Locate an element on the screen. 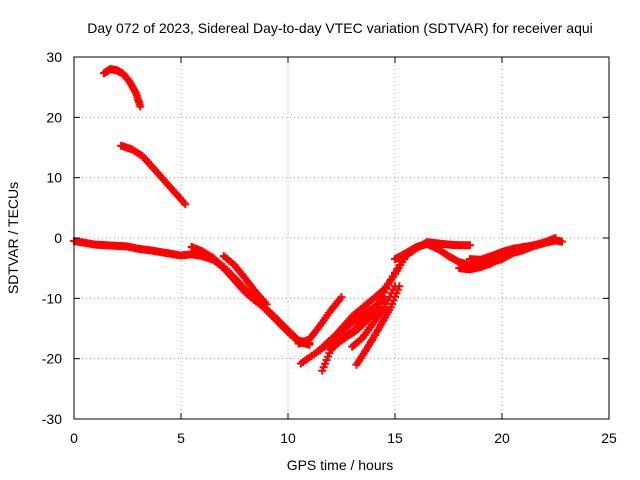 This screenshot has height=480, width=640. y-tick-label: -10 is located at coordinates (52, 298).